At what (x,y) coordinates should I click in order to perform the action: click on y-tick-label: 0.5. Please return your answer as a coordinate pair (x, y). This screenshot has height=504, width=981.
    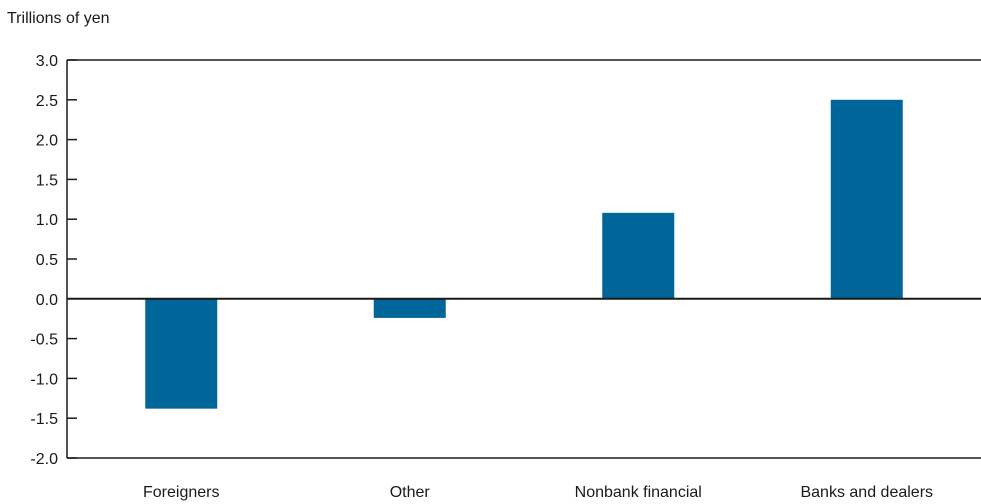
    Looking at the image, I should click on (47, 260).